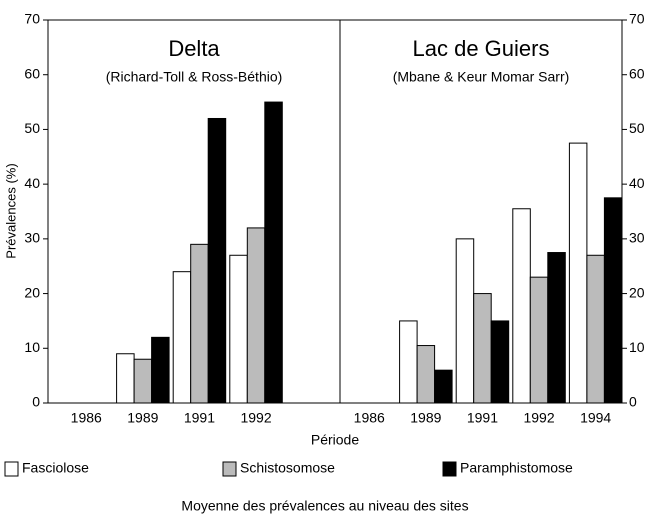 The height and width of the screenshot is (517, 650). I want to click on y2-tick-label: 0, so click(633, 402).